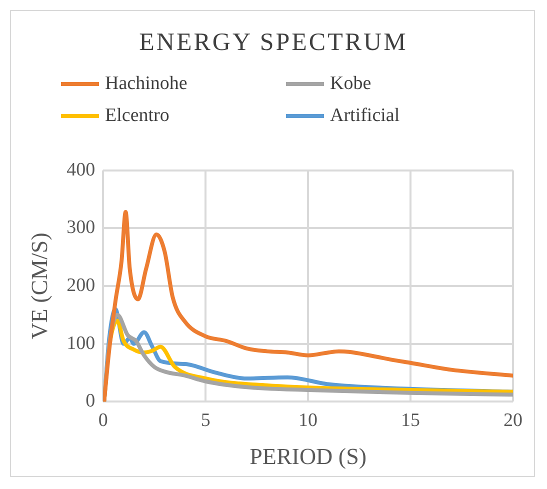 The image size is (547, 489). I want to click on y-tick-label: 400, so click(81, 169).